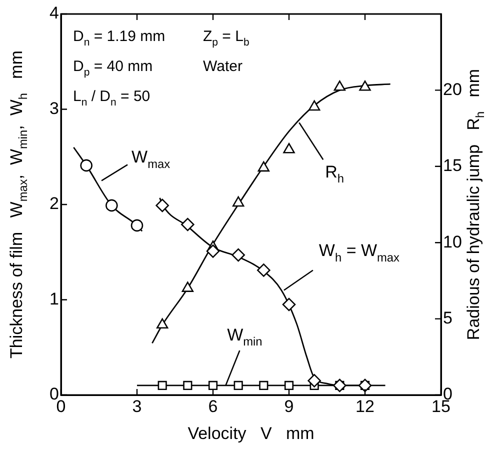  What do you see at coordinates (289, 406) in the screenshot?
I see `x-tick-label: 9` at bounding box center [289, 406].